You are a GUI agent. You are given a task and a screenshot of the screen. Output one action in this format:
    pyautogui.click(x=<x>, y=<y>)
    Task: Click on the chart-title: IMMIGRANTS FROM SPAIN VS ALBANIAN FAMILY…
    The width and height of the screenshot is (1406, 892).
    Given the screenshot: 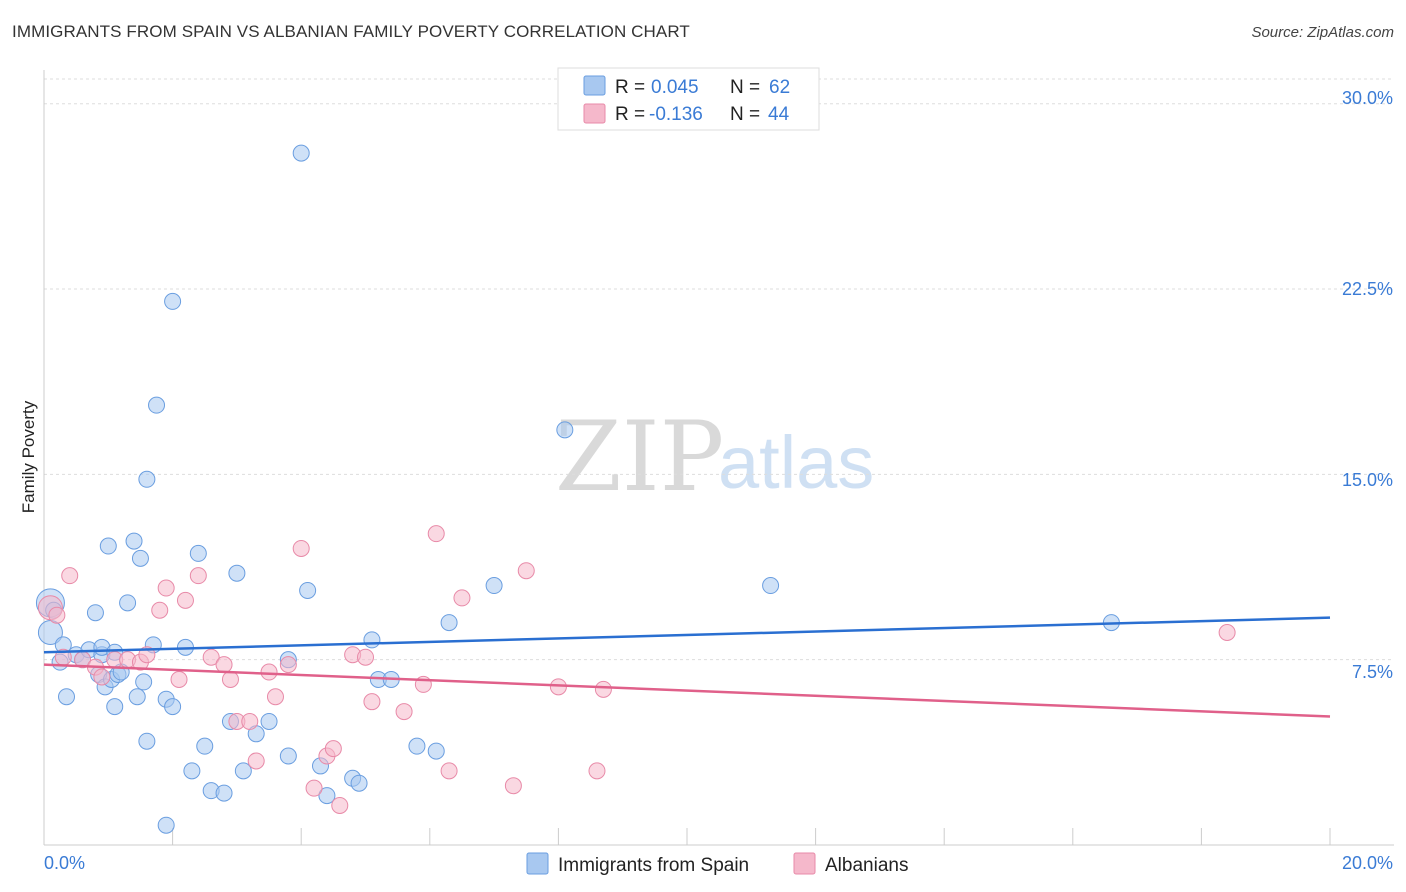 What is the action you would take?
    pyautogui.click(x=351, y=31)
    